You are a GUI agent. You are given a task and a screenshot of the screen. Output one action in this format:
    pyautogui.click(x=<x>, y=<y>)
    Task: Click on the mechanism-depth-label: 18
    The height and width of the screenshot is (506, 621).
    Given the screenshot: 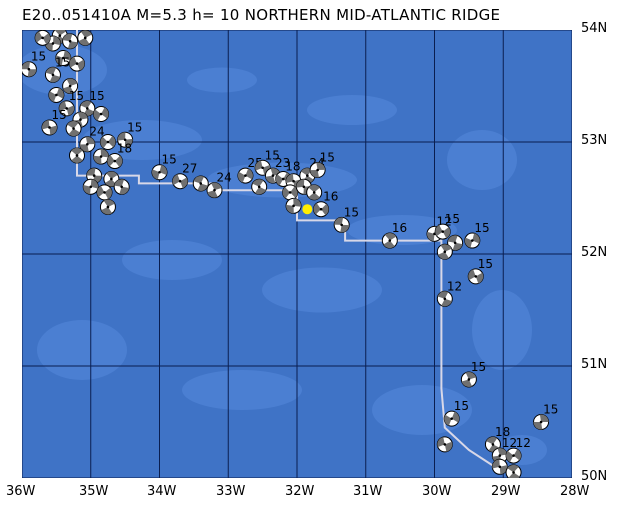 What is the action you would take?
    pyautogui.click(x=292, y=166)
    